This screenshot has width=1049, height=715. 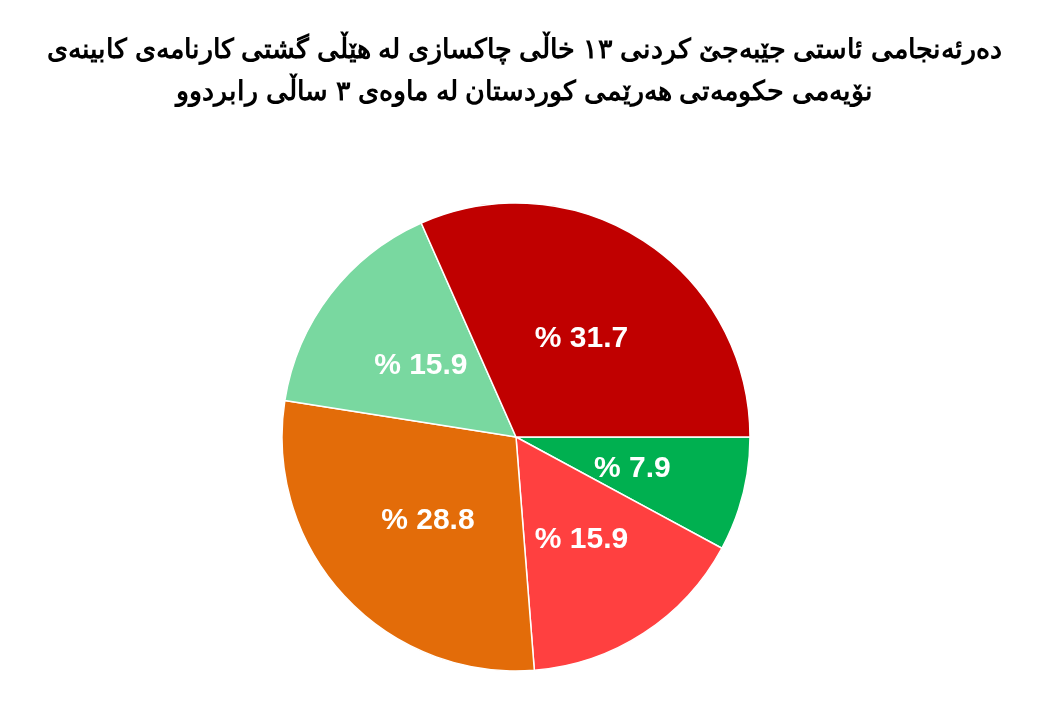 I want to click on data-label: % 7.9, so click(x=632, y=466).